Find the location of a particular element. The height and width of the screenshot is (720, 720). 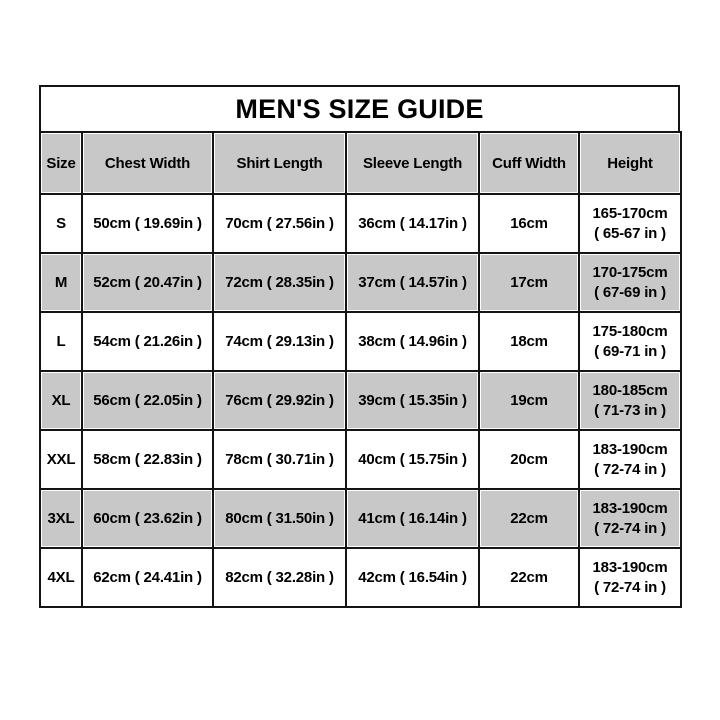

col-header-height: Height is located at coordinates (630, 163).